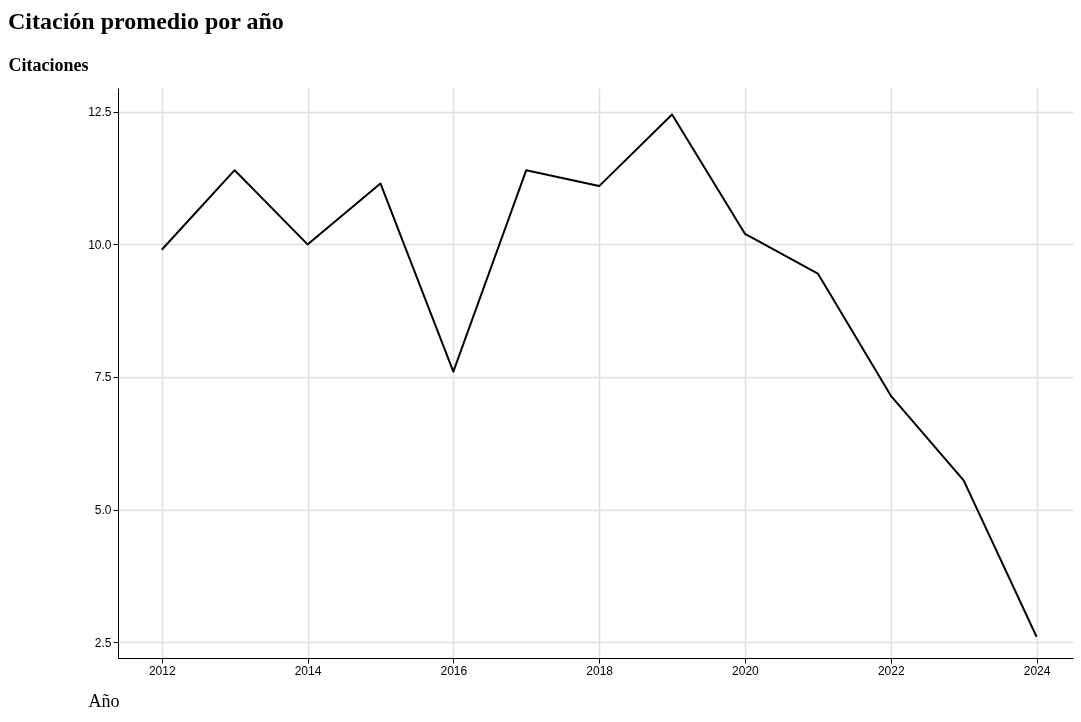  What do you see at coordinates (1037, 670) in the screenshot?
I see `x-tick-label: 2024` at bounding box center [1037, 670].